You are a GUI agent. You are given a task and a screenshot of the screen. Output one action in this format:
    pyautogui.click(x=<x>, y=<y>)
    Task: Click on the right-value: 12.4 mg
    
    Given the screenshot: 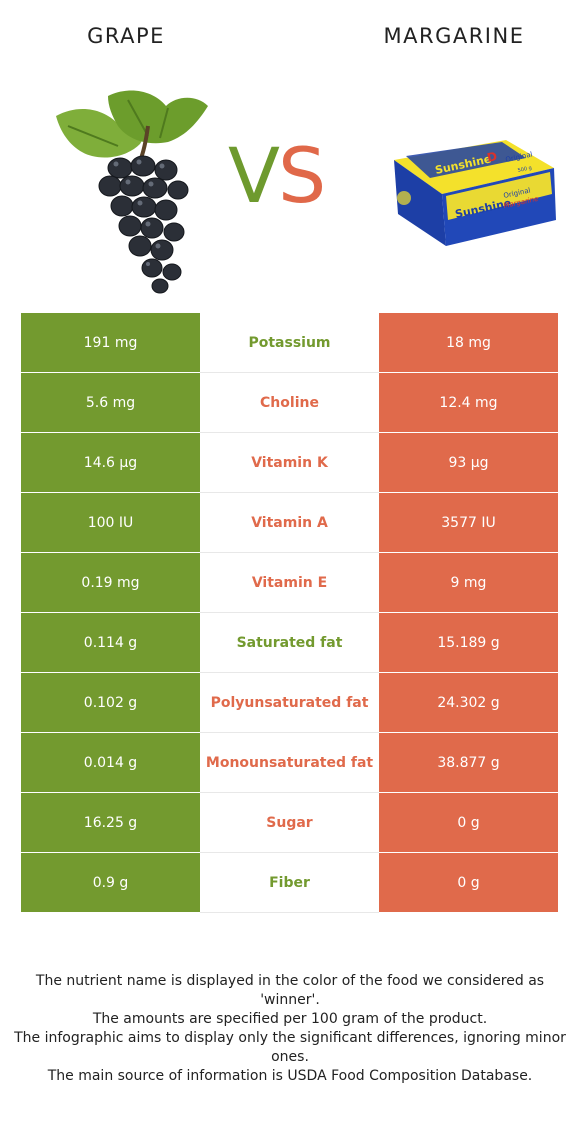 What is the action you would take?
    pyautogui.click(x=468, y=402)
    